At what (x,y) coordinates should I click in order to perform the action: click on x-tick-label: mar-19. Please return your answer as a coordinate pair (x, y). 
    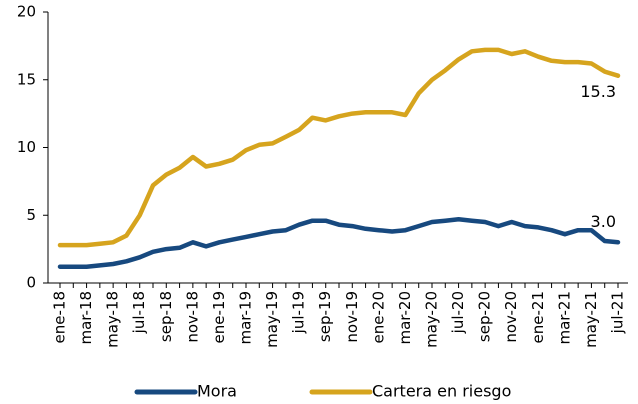
    Looking at the image, I should click on (246, 318).